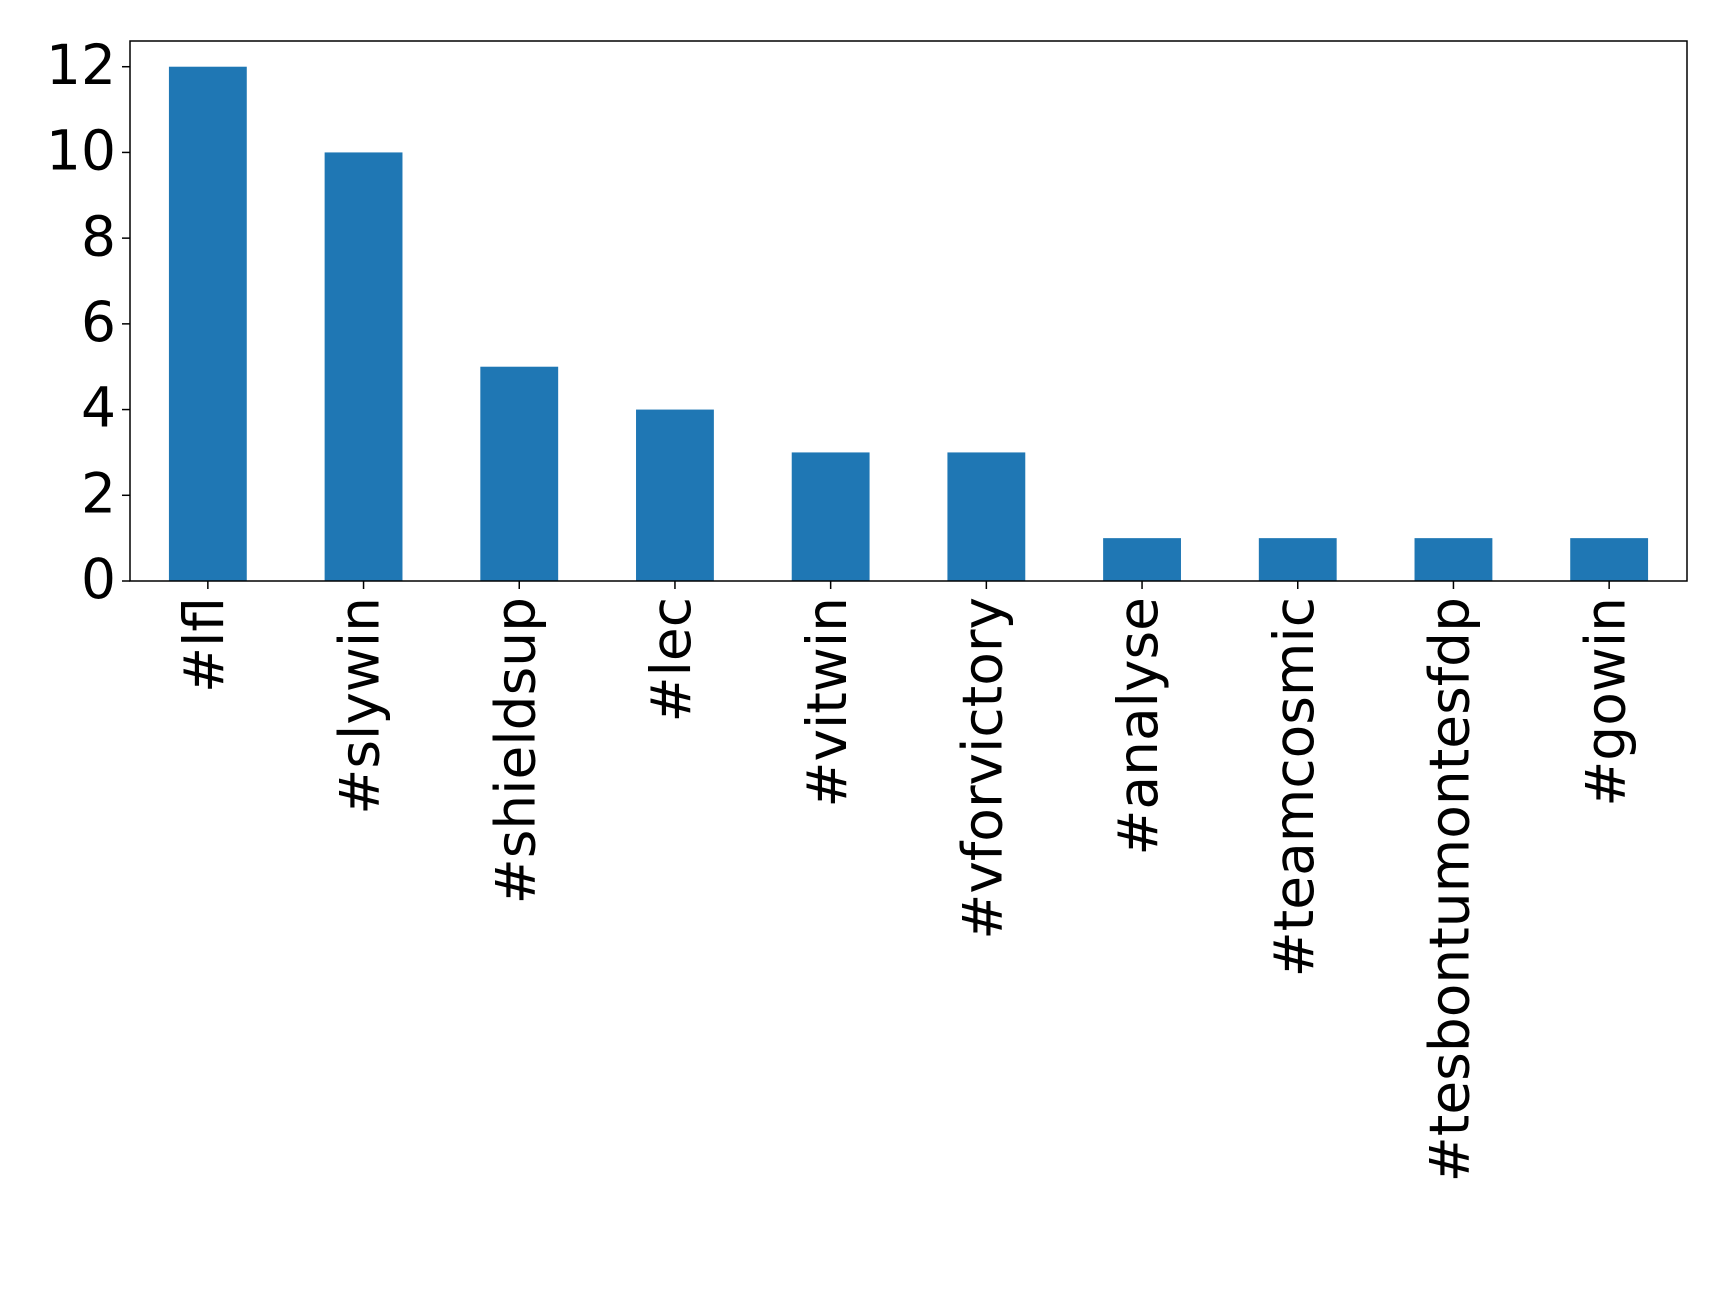 The height and width of the screenshot is (1293, 1719). Describe the element at coordinates (982, 768) in the screenshot. I see `x-tick-label: #vforvictory` at that location.